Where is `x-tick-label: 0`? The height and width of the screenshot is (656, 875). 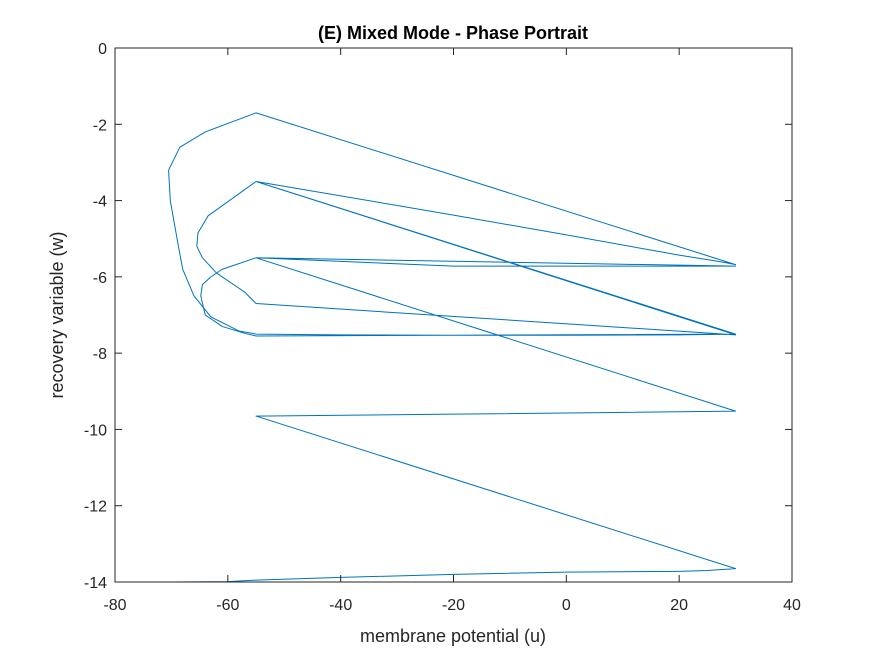
x-tick-label: 0 is located at coordinates (566, 605).